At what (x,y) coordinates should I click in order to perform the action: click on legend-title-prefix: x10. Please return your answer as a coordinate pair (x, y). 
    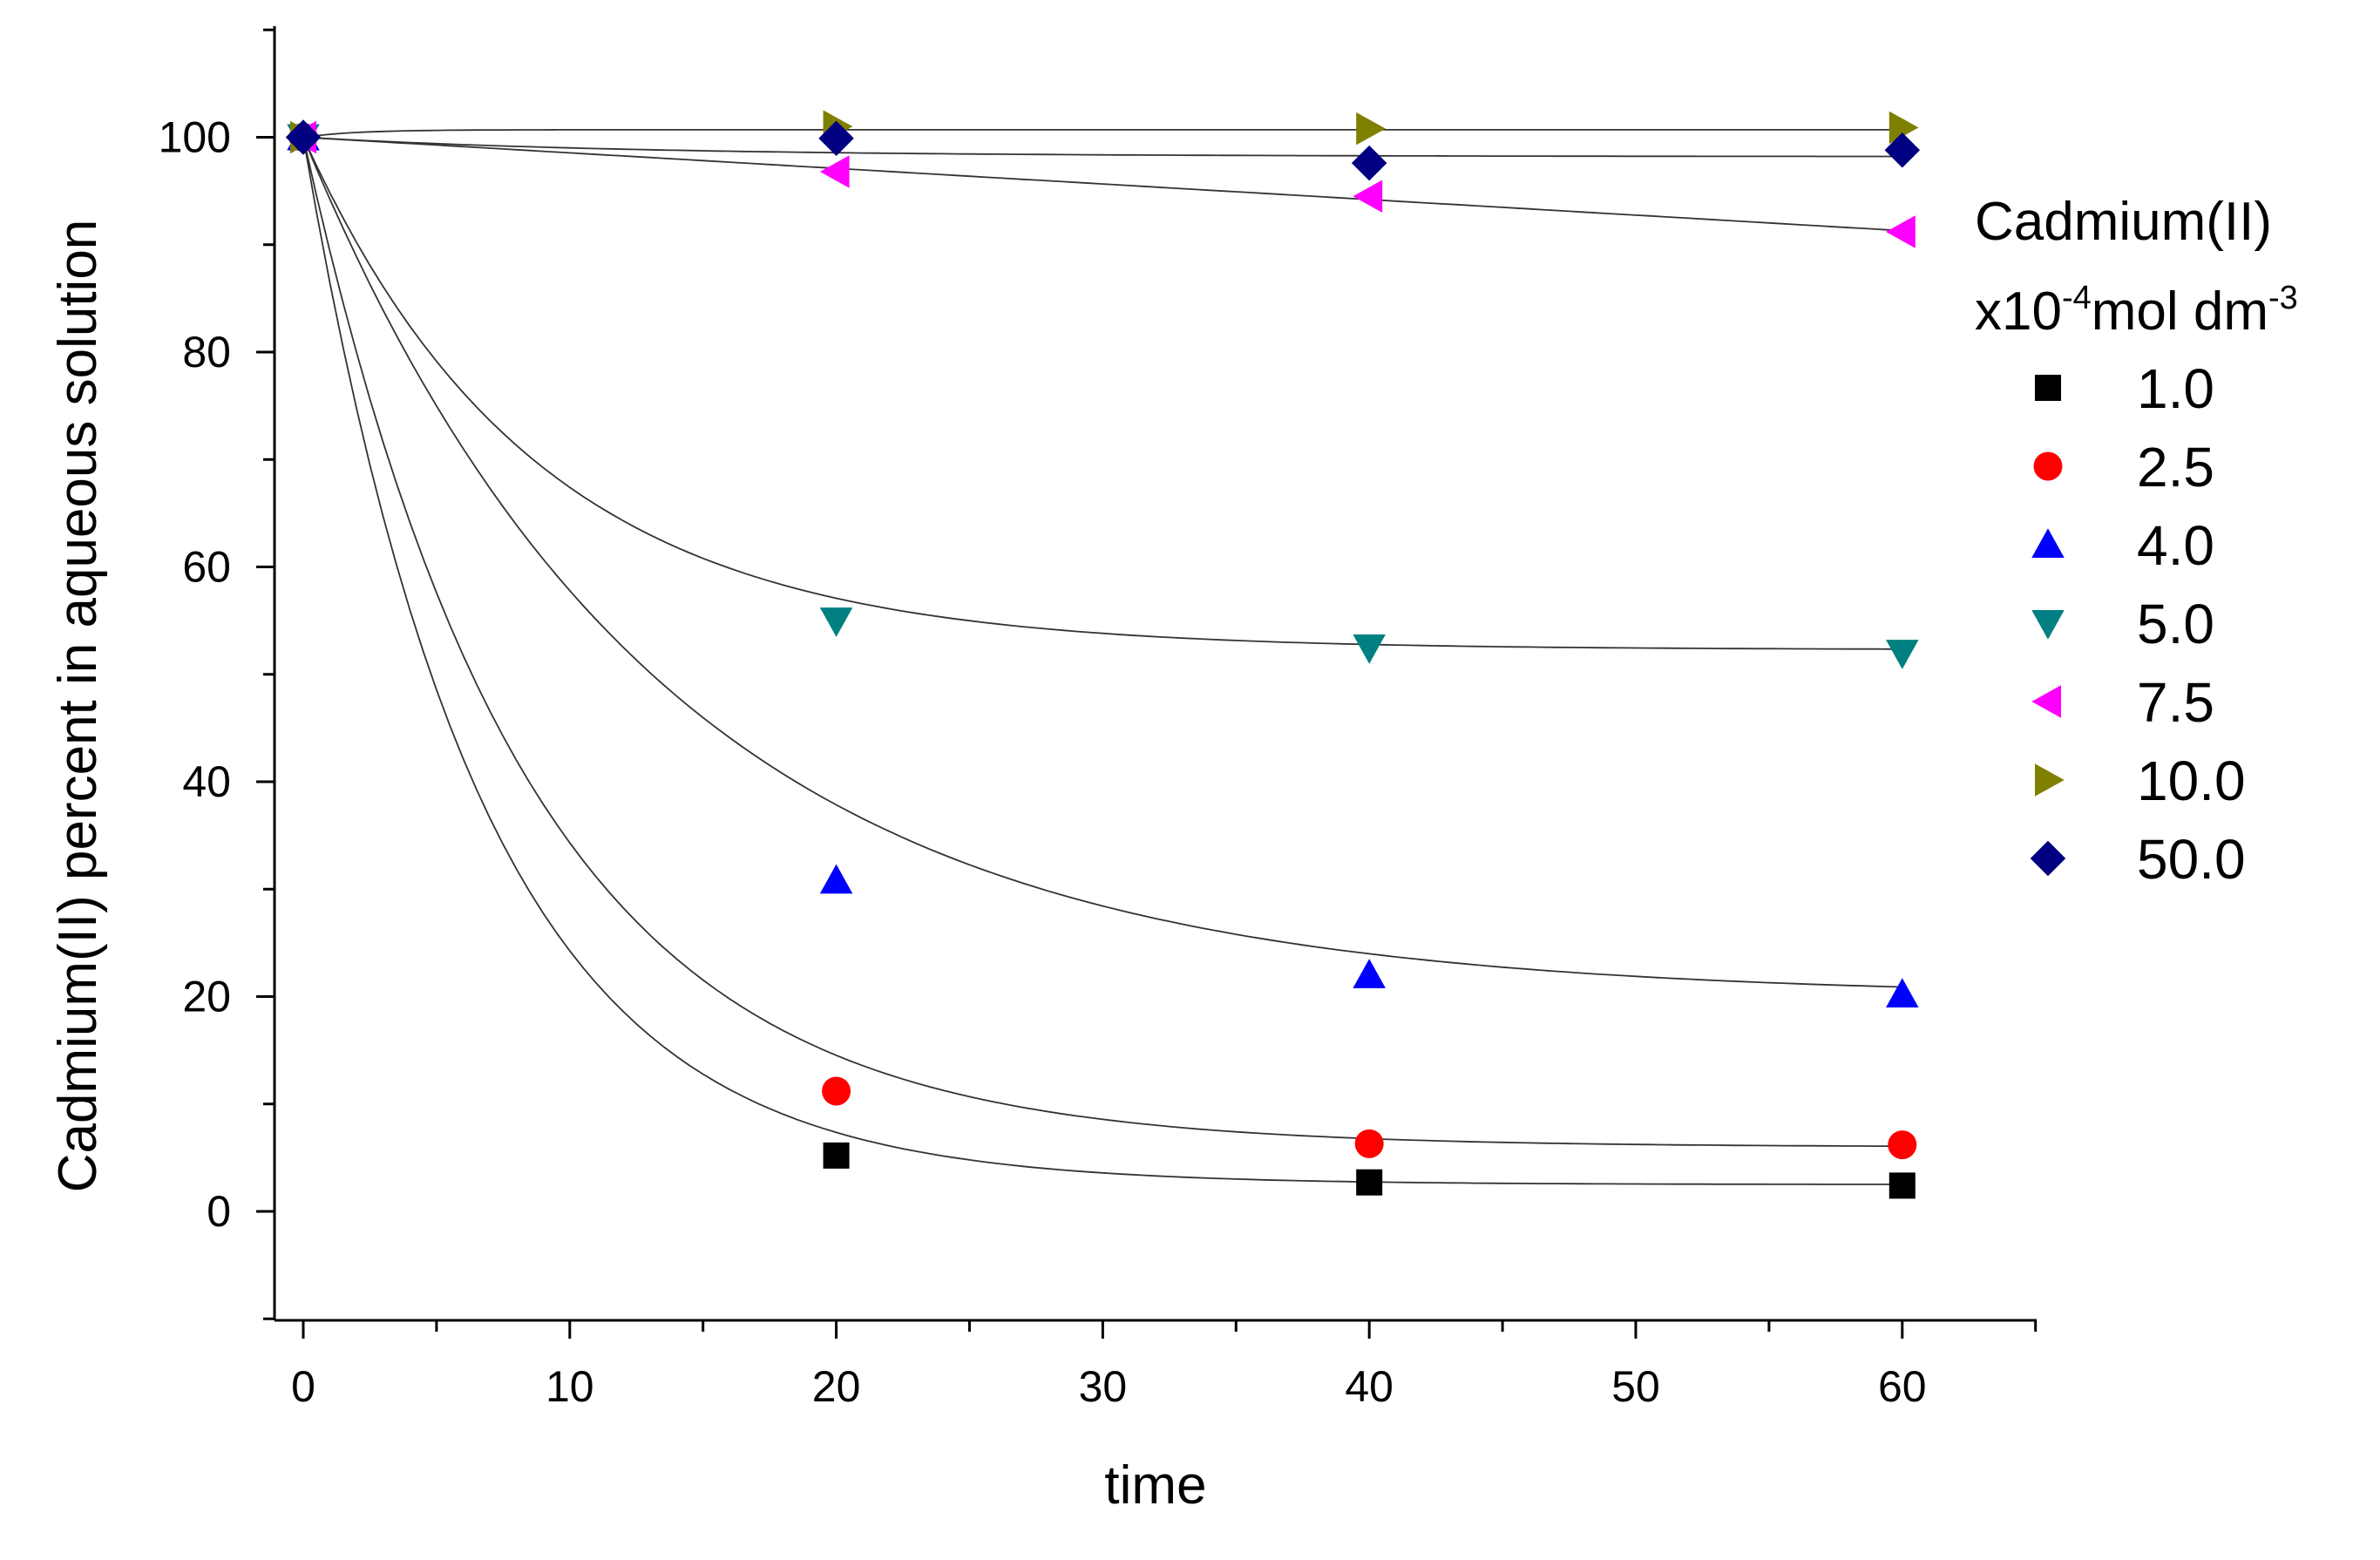
    Looking at the image, I should click on (2018, 311).